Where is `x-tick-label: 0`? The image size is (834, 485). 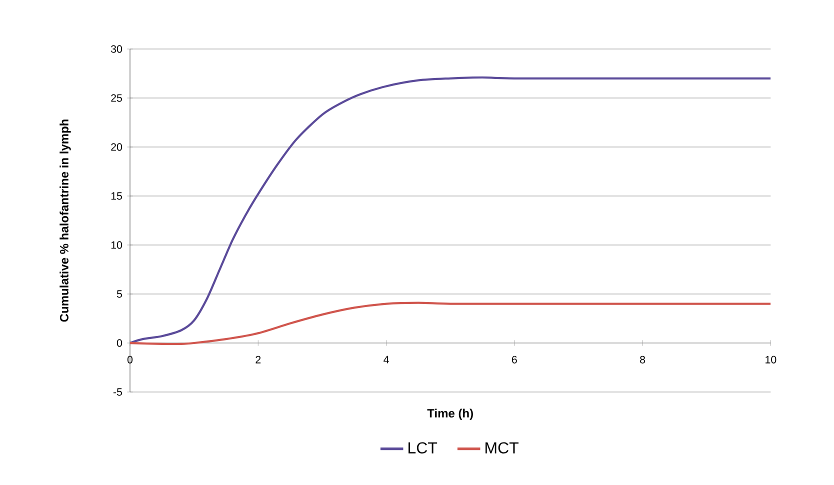 x-tick-label: 0 is located at coordinates (130, 360).